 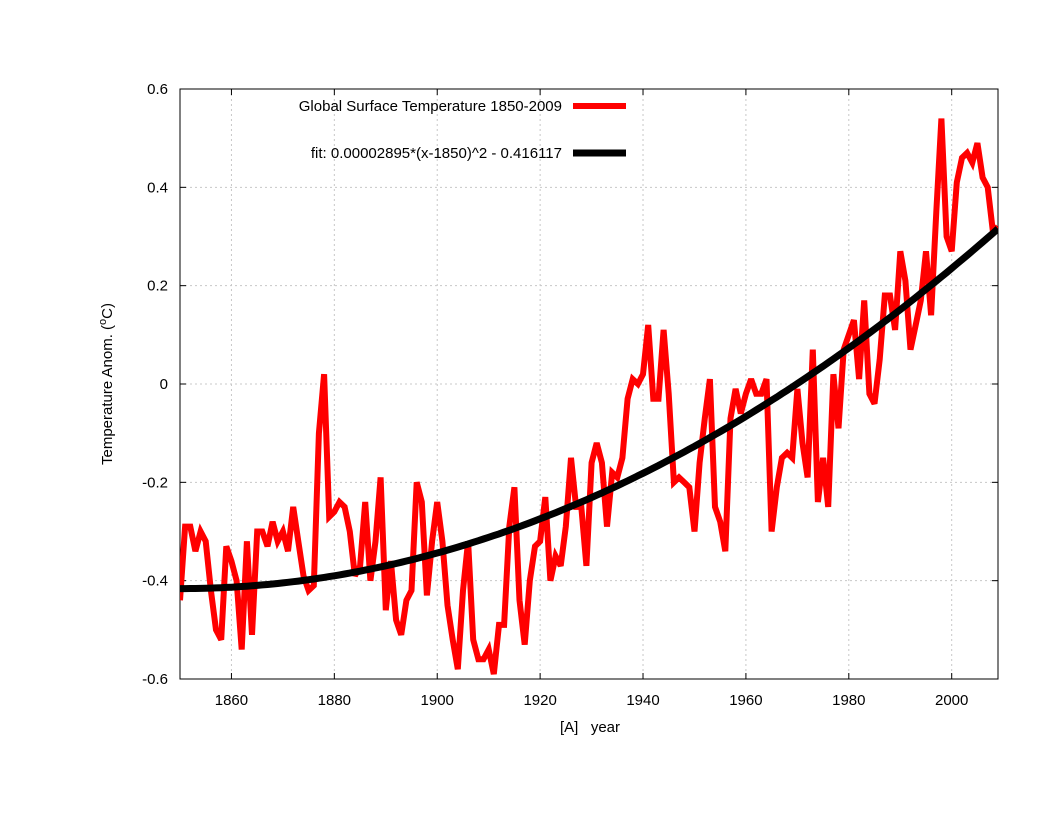 I want to click on y-tick-label: 0.6, so click(x=157, y=89).